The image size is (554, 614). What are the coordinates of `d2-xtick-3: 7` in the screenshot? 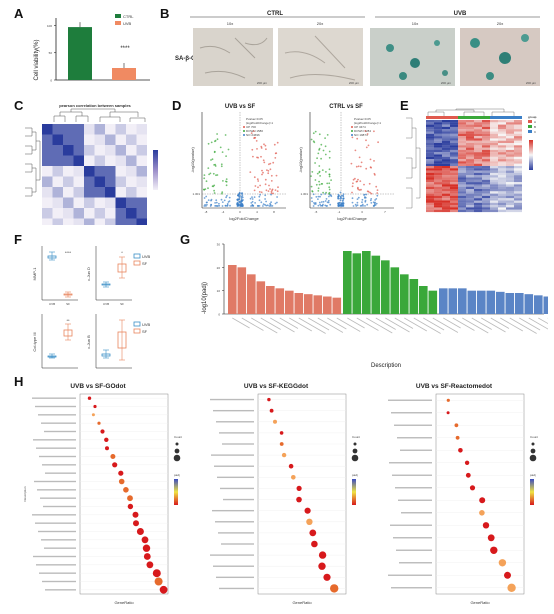 It's located at (385, 212).